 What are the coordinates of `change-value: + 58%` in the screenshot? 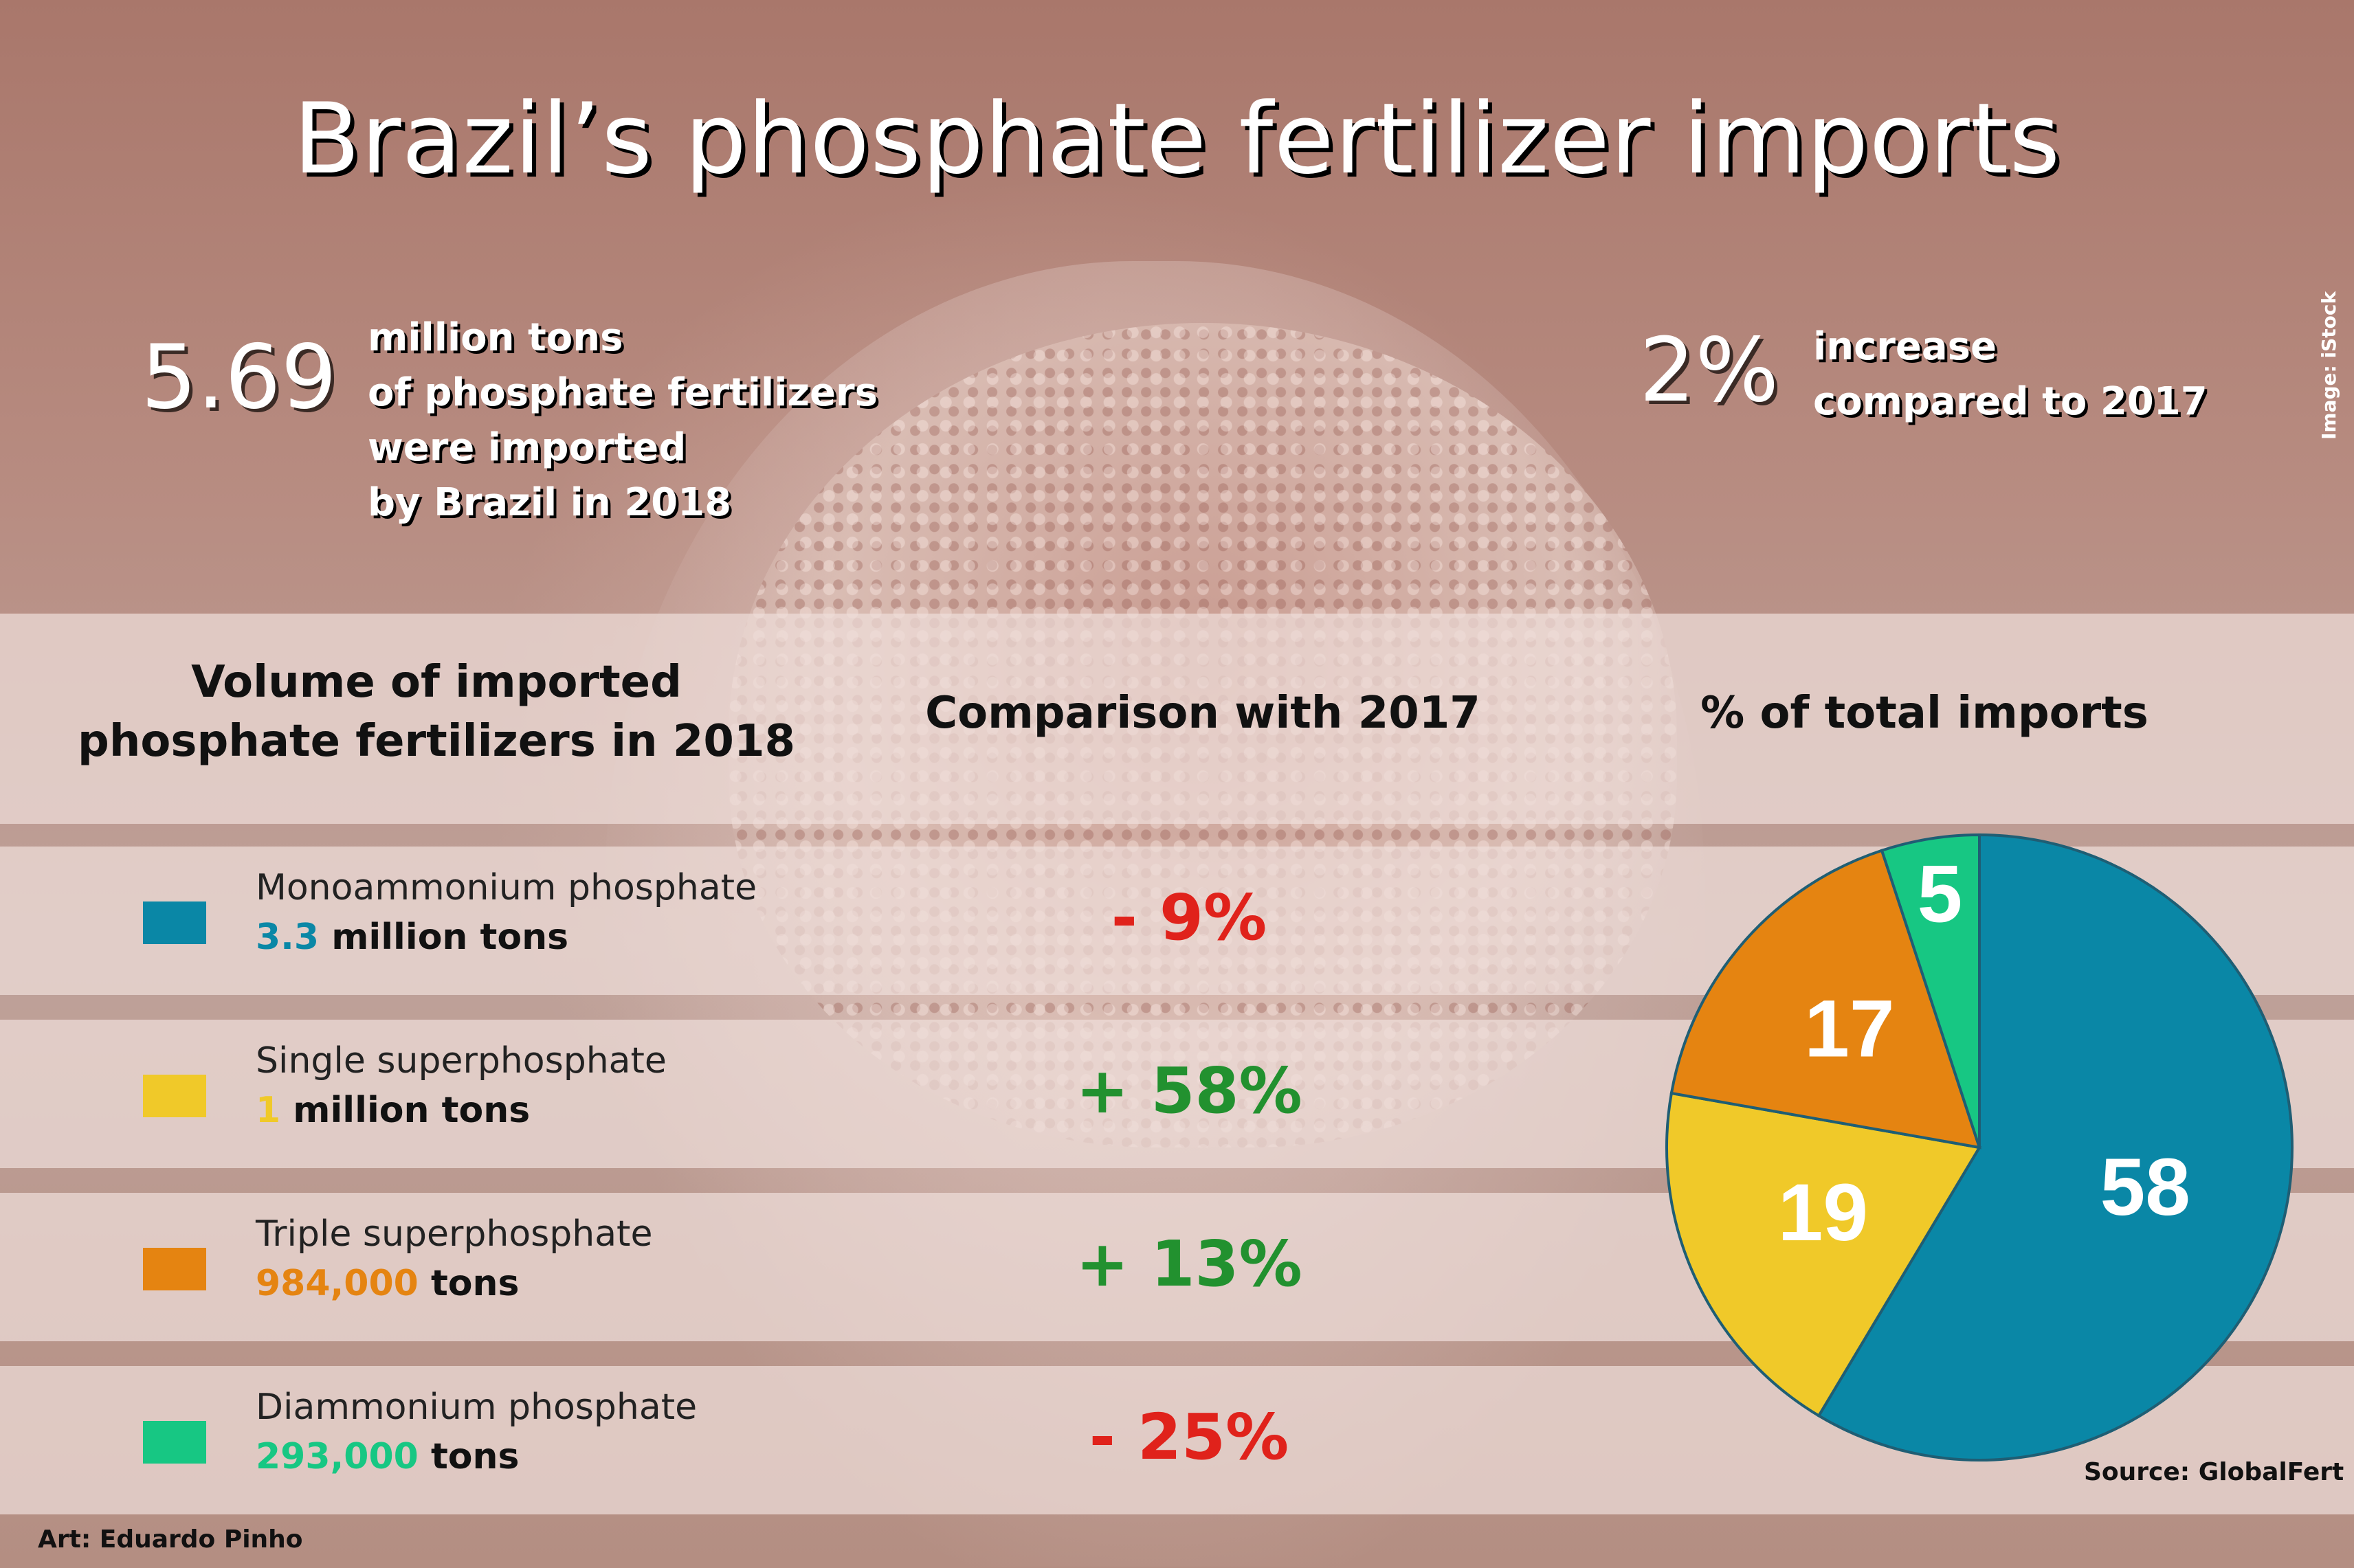 It's located at (1189, 1091).